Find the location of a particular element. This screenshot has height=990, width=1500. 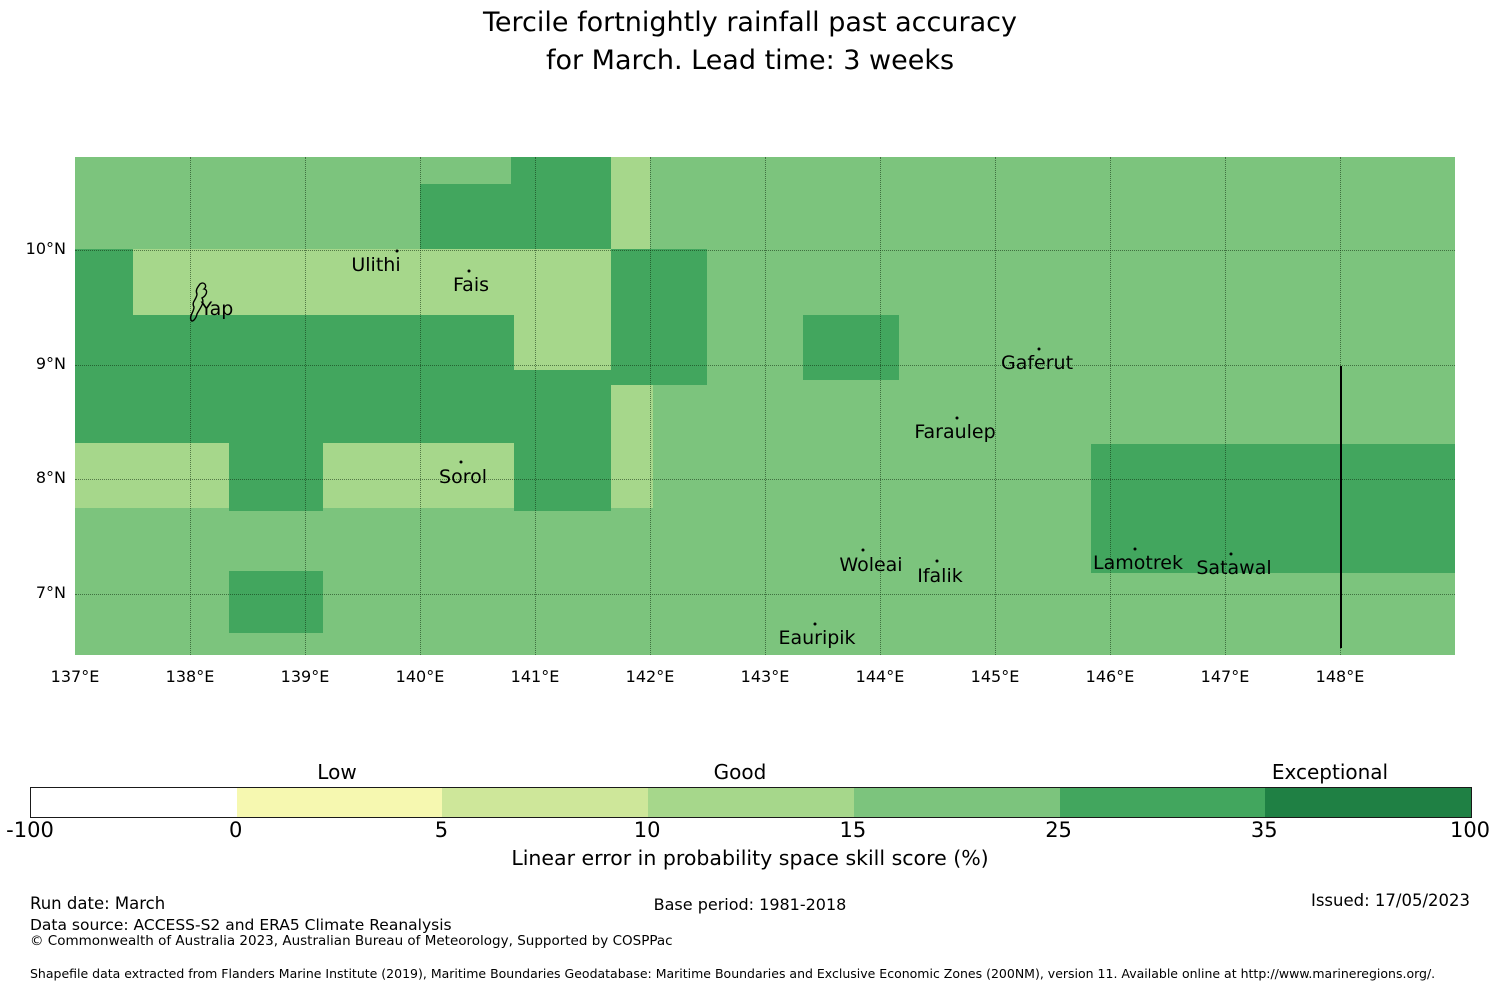

x-tick-label: 148°E is located at coordinates (1340, 676).